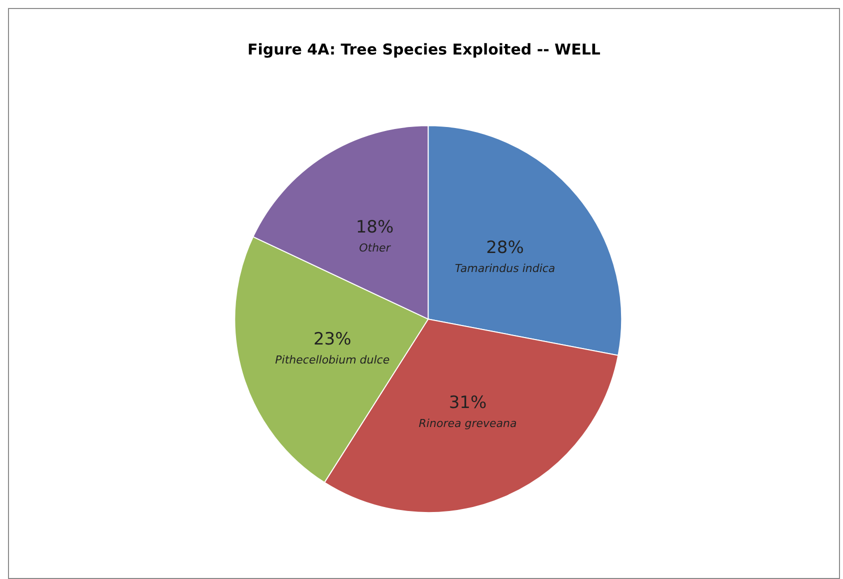 Image resolution: width=843 pixels, height=579 pixels. What do you see at coordinates (467, 423) in the screenshot?
I see `slice-label: Rinorea greveana` at bounding box center [467, 423].